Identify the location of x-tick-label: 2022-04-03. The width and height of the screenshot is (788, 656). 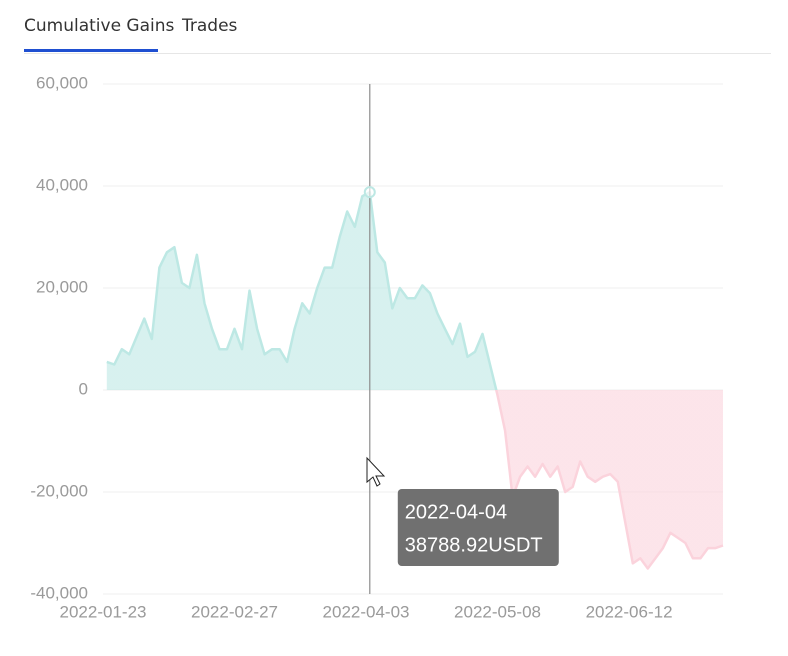
(366, 611).